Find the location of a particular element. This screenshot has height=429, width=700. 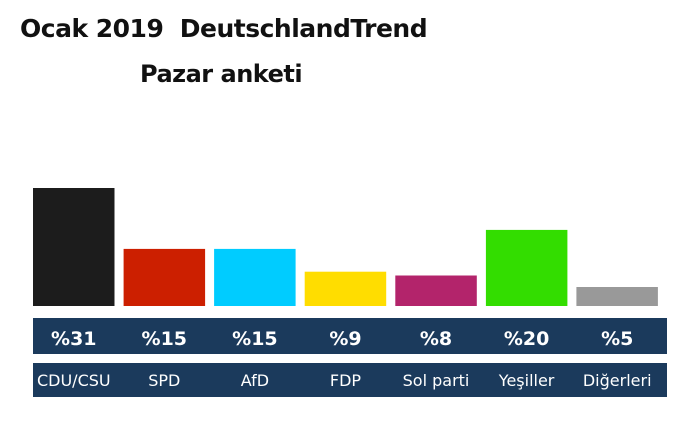

value-label-fdp: %9 is located at coordinates (345, 339).